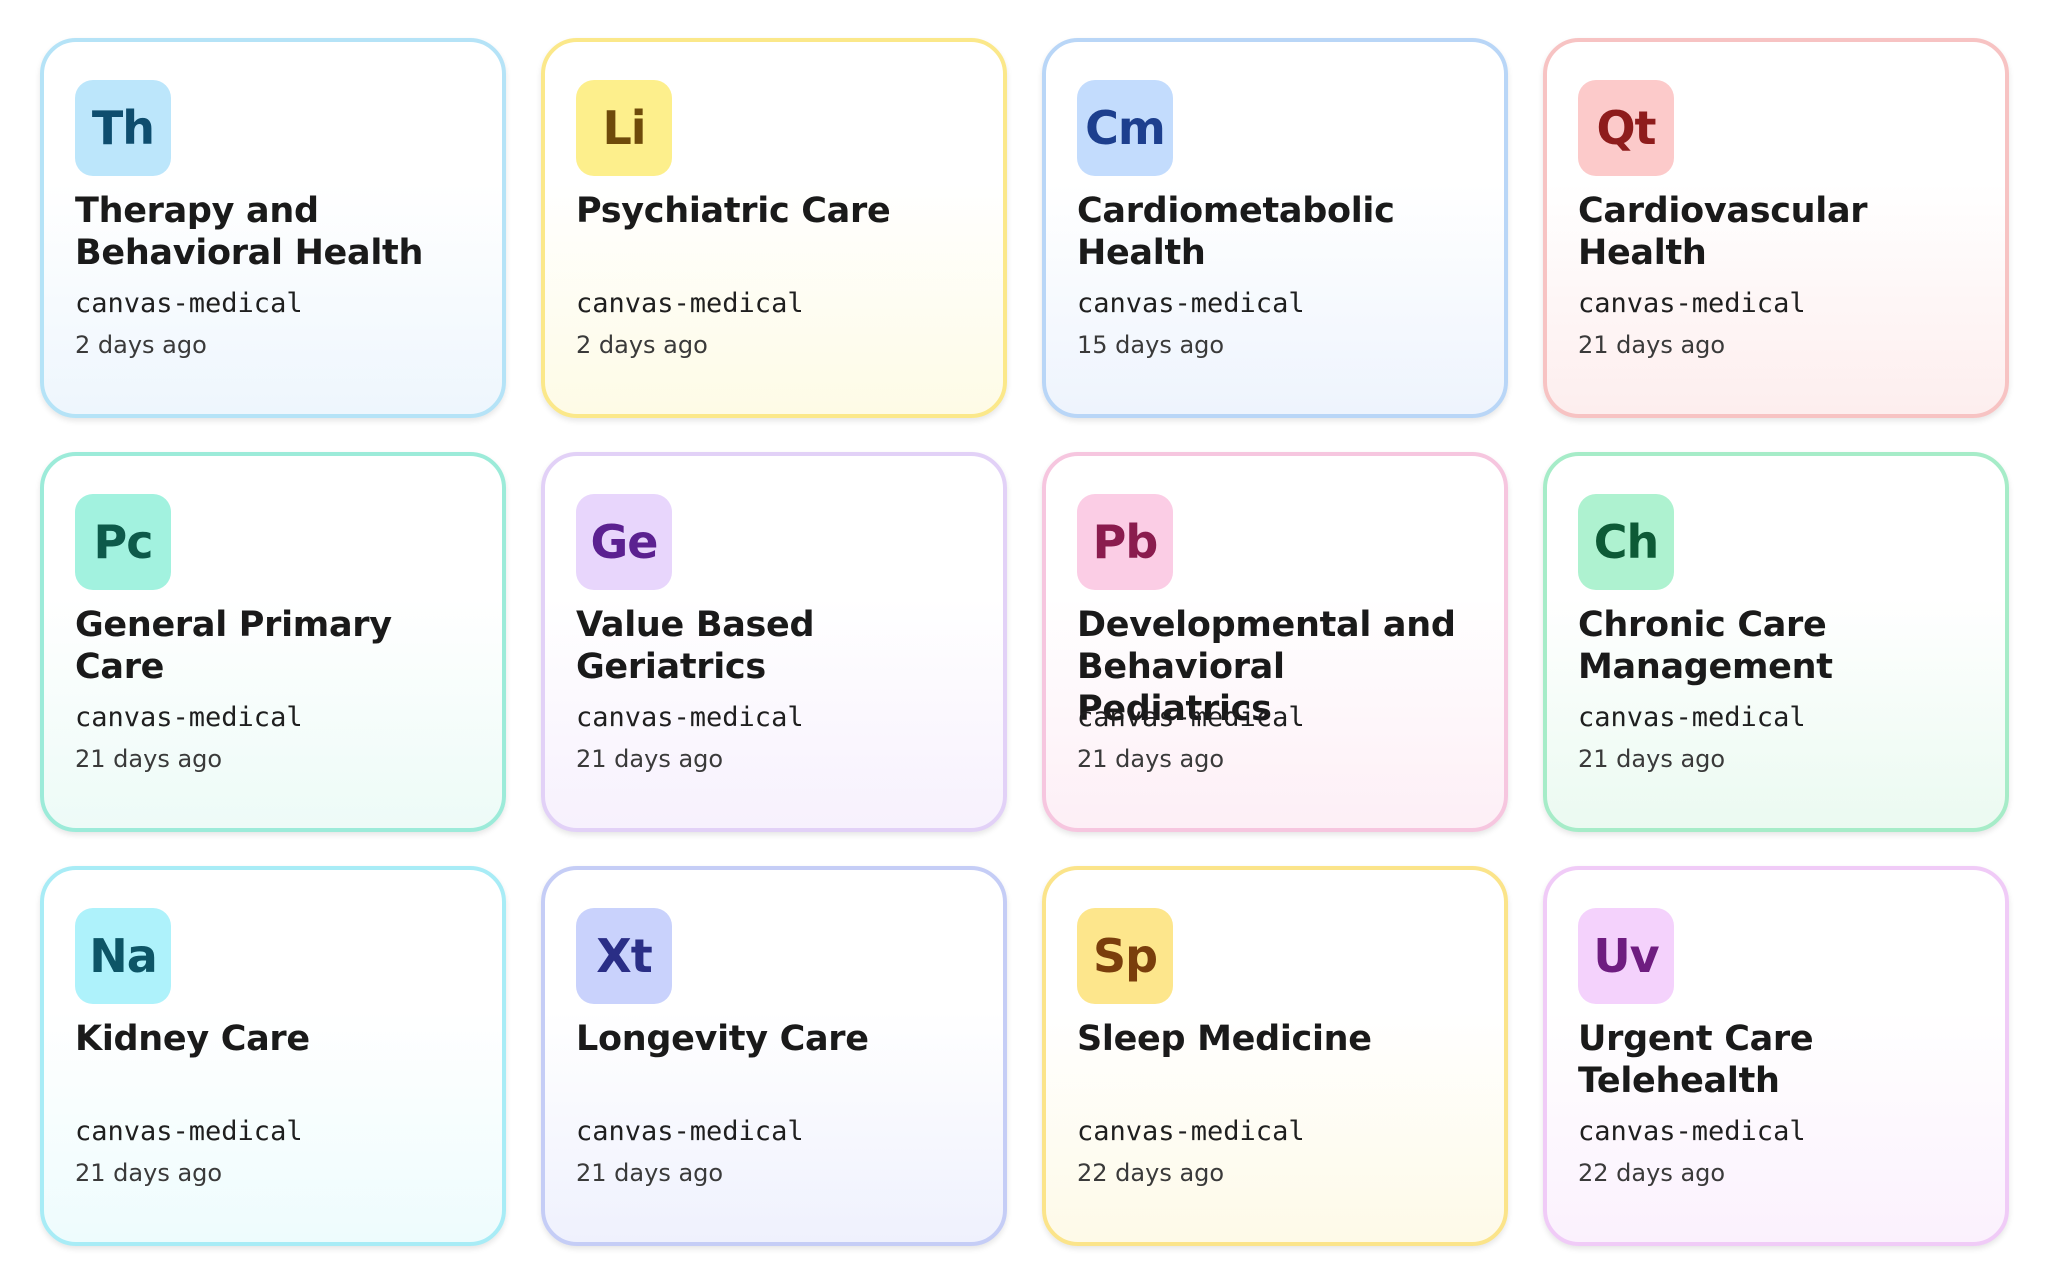 The image size is (2048, 1285). I want to click on project-title: Urgent Care Telehealth, so click(1696, 1060).